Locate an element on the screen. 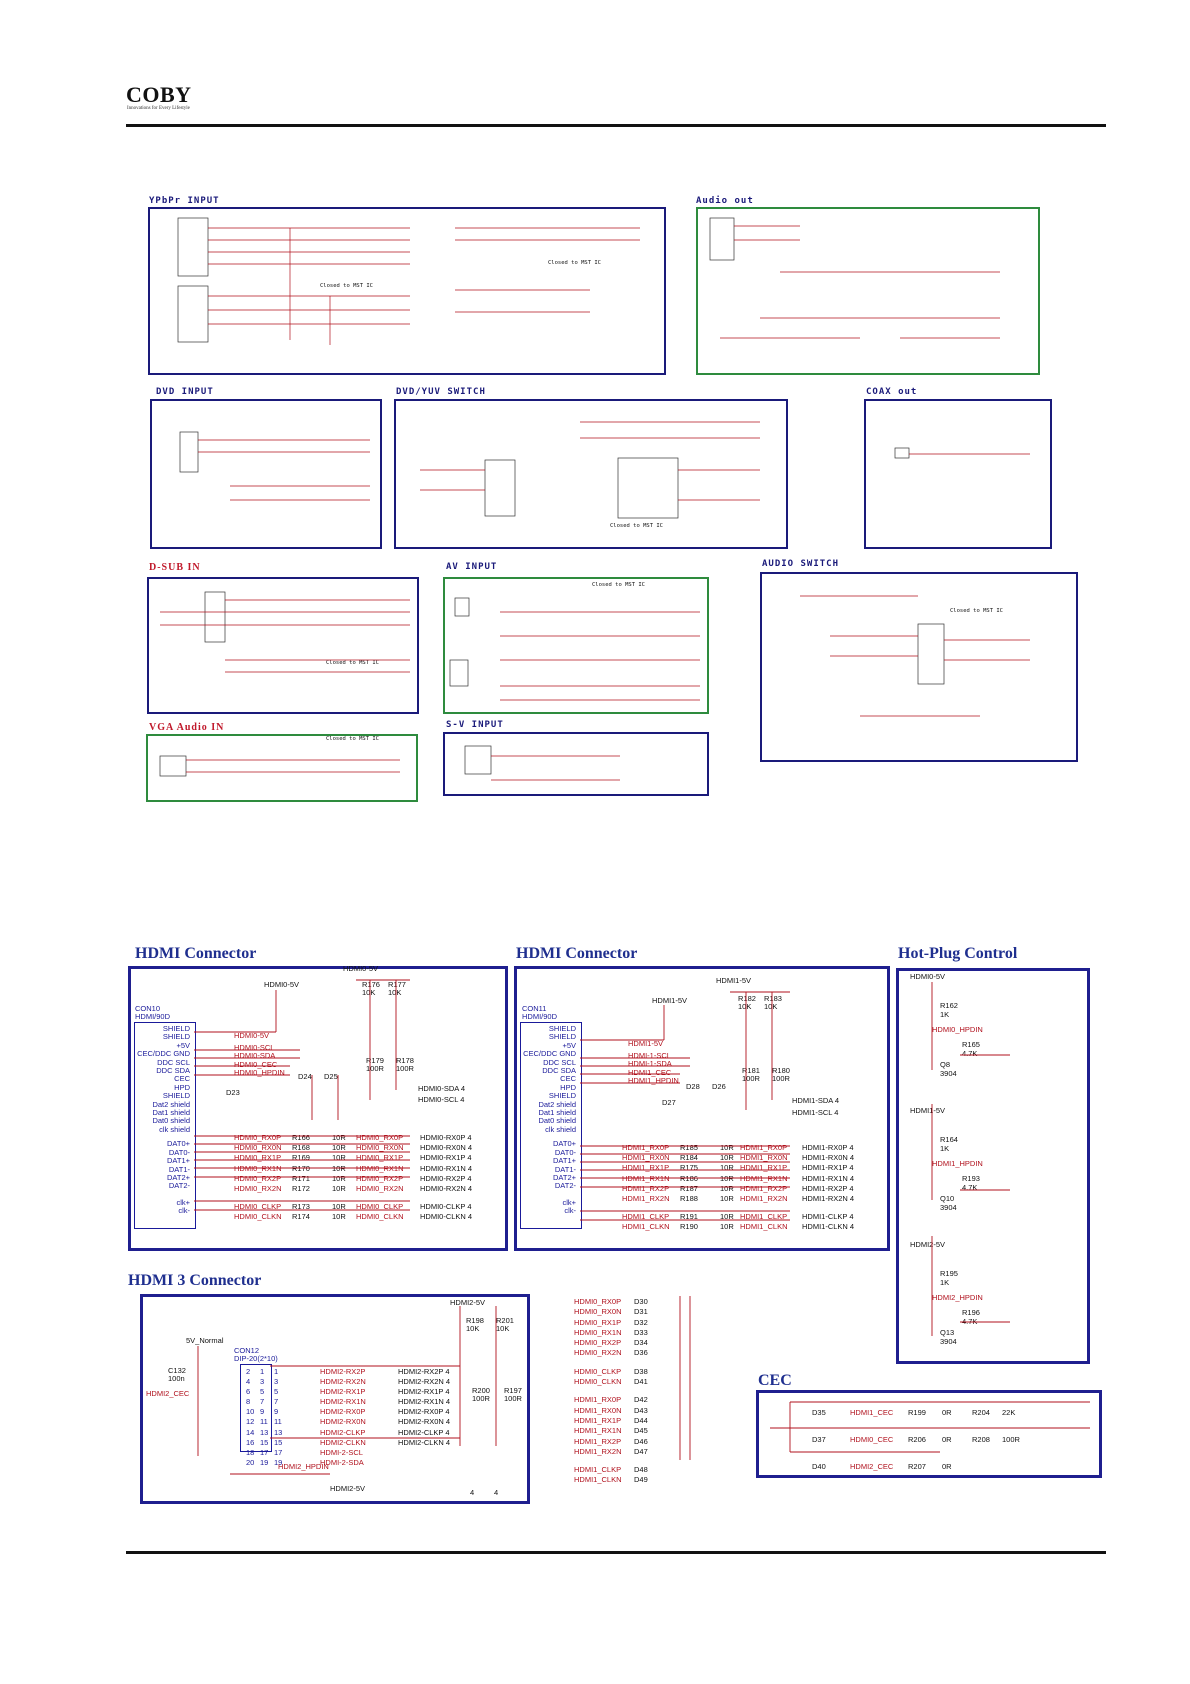 The width and height of the screenshot is (1190, 1684). hdmi1-r180: R180 is located at coordinates (781, 1070).